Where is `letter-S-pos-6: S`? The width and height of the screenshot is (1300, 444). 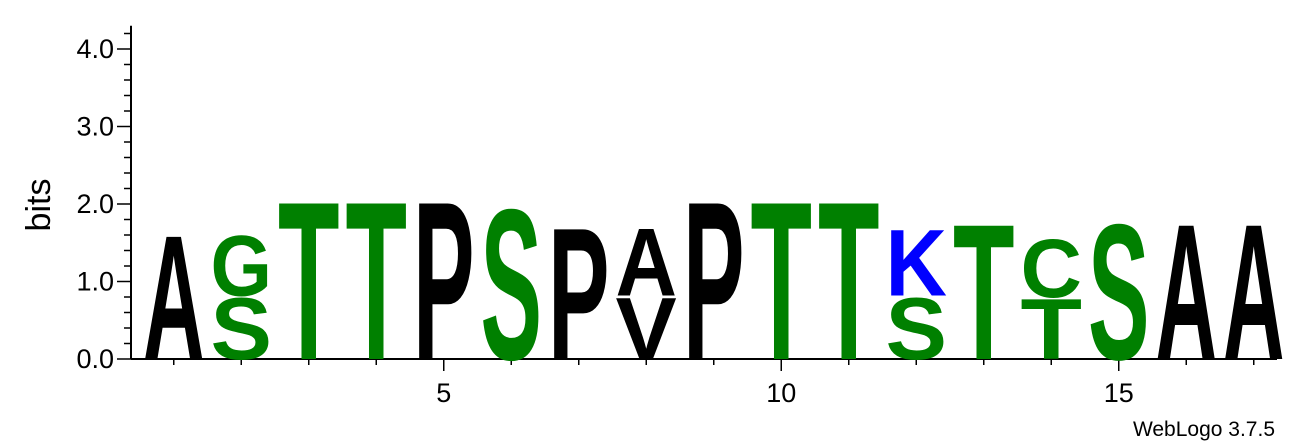
letter-S-pos-6: S is located at coordinates (511, 285).